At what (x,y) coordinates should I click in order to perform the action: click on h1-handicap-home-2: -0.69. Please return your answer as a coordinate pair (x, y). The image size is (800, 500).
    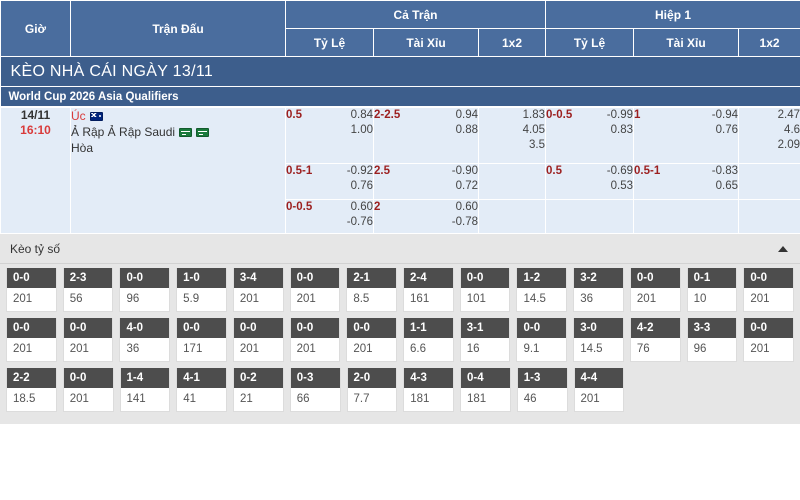
    Looking at the image, I should click on (620, 171).